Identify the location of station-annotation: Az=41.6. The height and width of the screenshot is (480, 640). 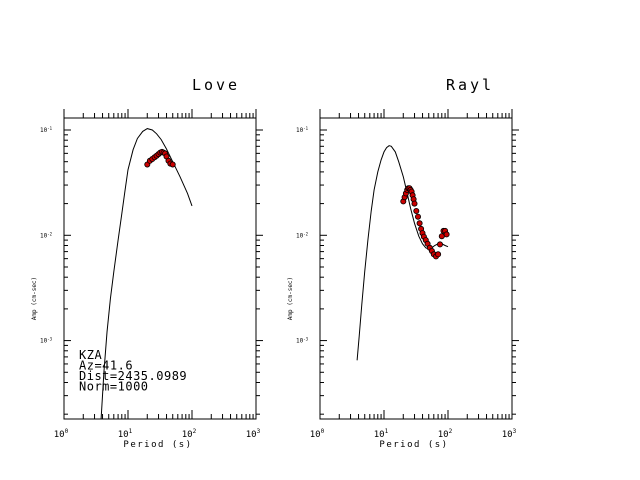
(106, 366).